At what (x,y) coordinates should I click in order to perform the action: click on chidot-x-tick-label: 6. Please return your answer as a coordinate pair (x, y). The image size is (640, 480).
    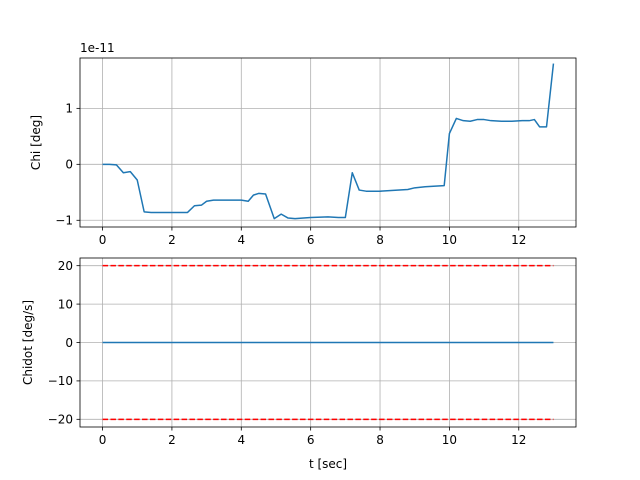
    Looking at the image, I should click on (311, 440).